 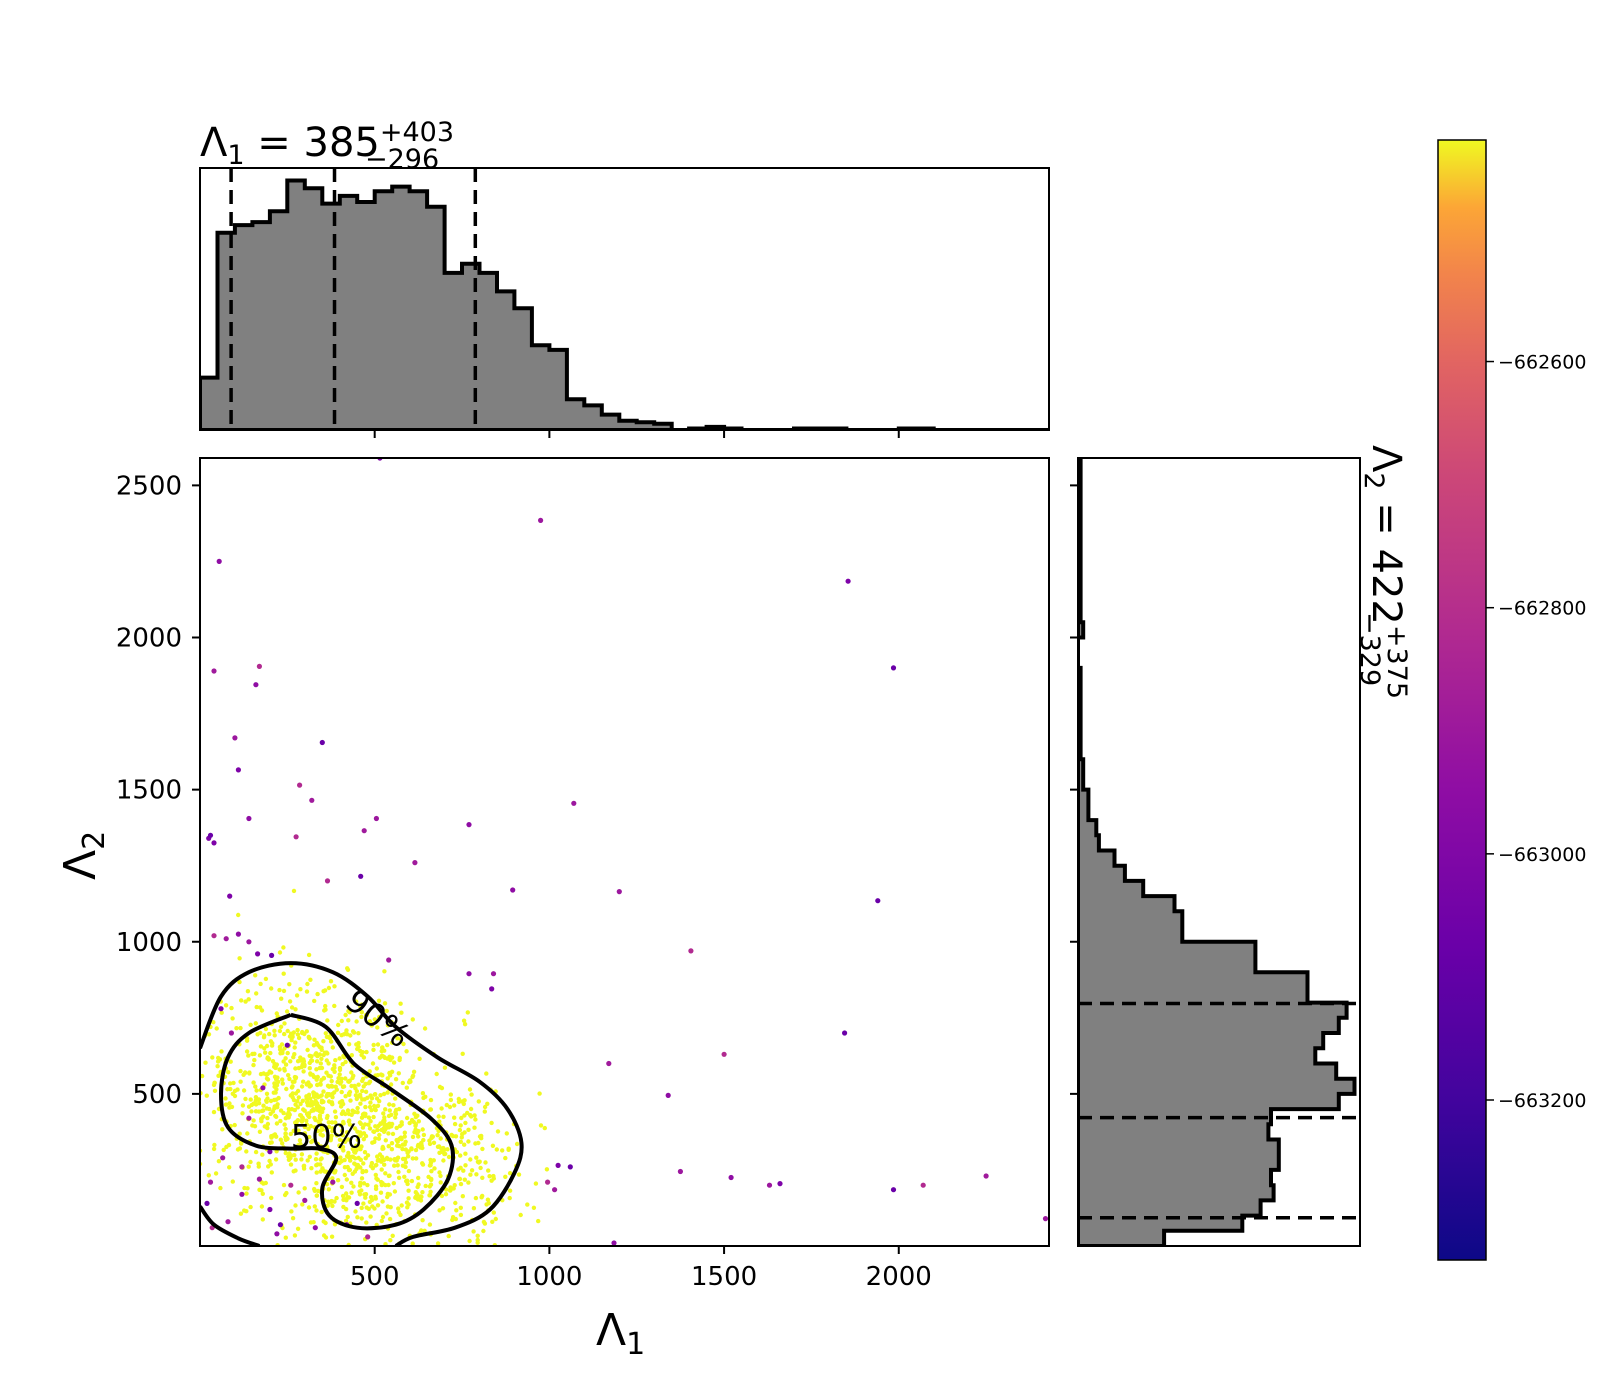 What do you see at coordinates (1383, 572) in the screenshot?
I see `right-panel-title: Λ2 = 422+375−329` at bounding box center [1383, 572].